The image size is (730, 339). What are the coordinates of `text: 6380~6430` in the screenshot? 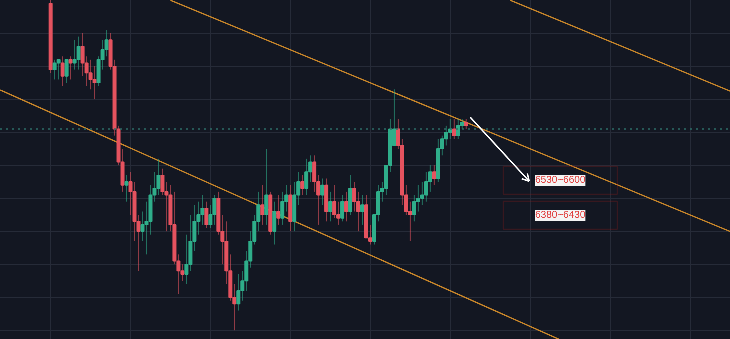 It's located at (560, 215).